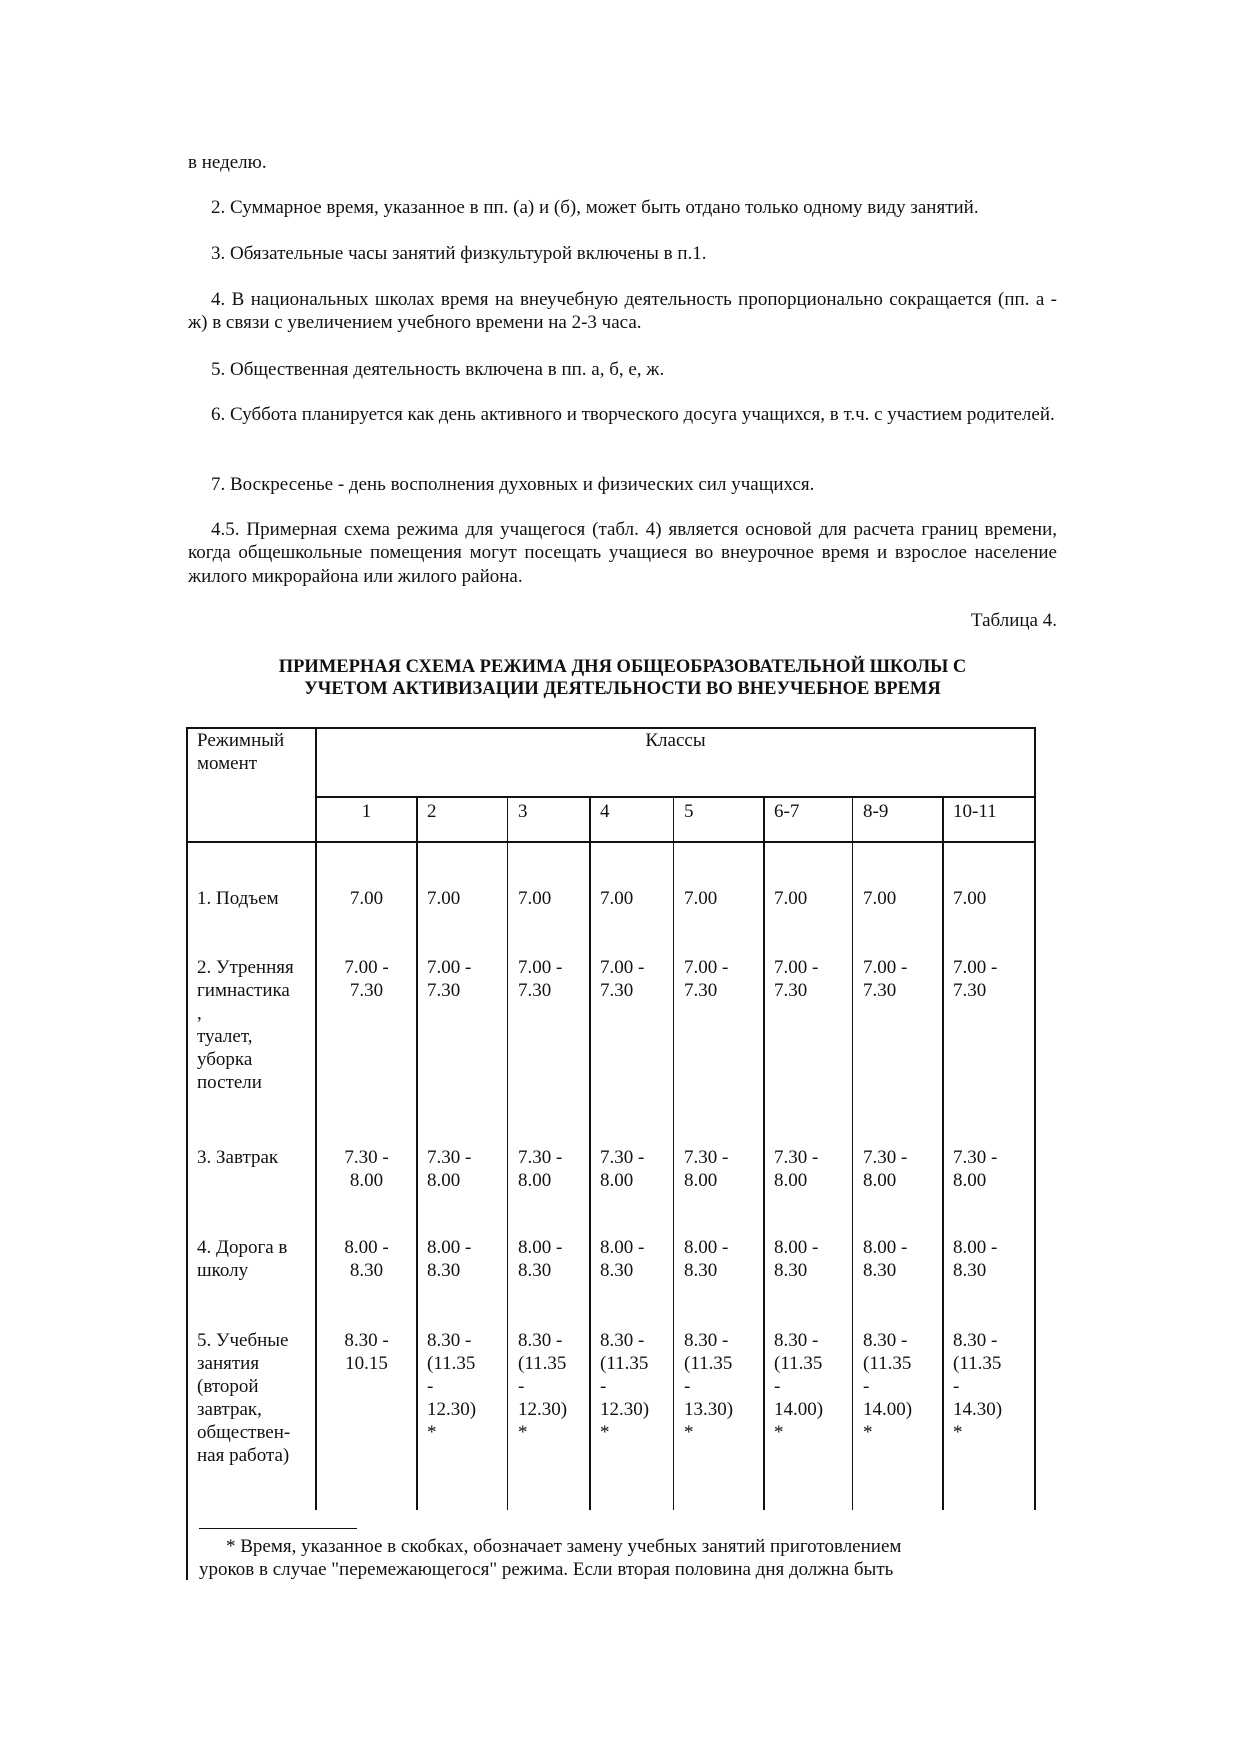 The image size is (1240, 1755). I want to click on footnote-rule, so click(278, 1528).